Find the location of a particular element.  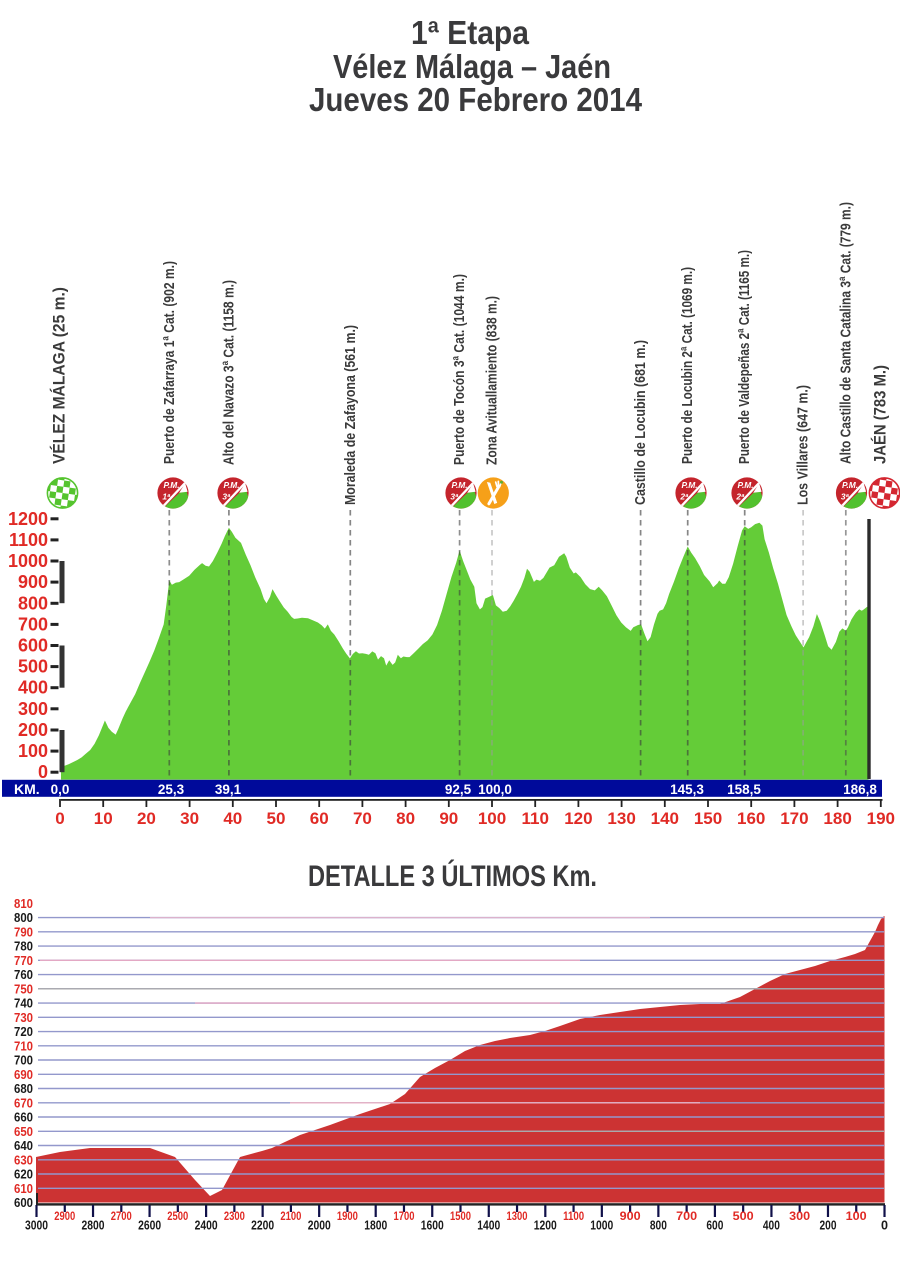

svg-text: 145,3 is located at coordinates (687, 789).